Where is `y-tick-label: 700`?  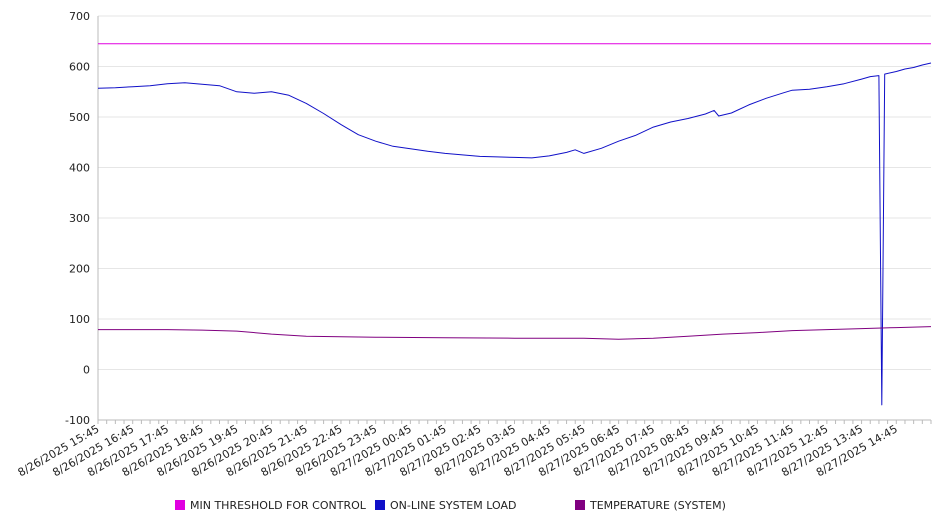 y-tick-label: 700 is located at coordinates (79, 16).